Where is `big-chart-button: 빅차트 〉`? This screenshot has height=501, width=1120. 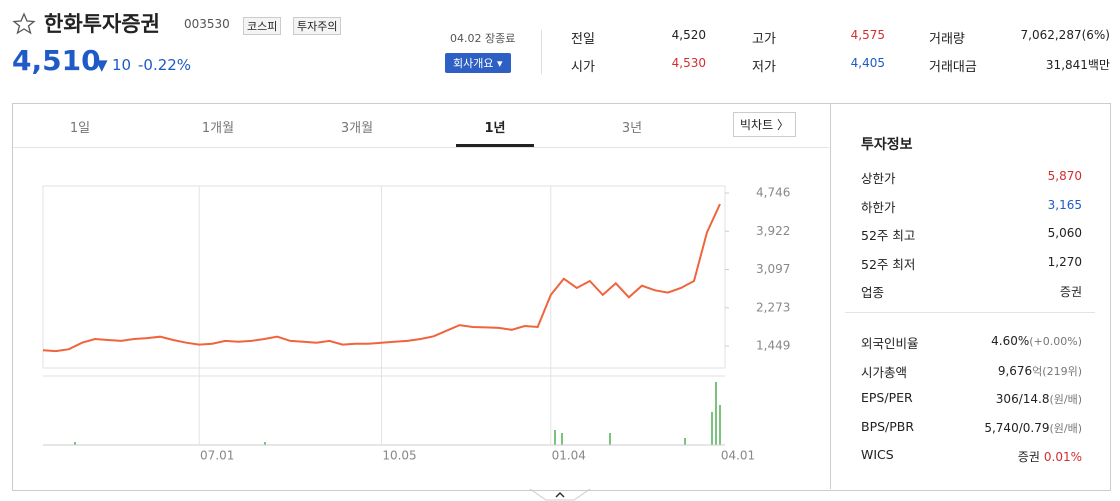 big-chart-button: 빅차트 〉 is located at coordinates (764, 124).